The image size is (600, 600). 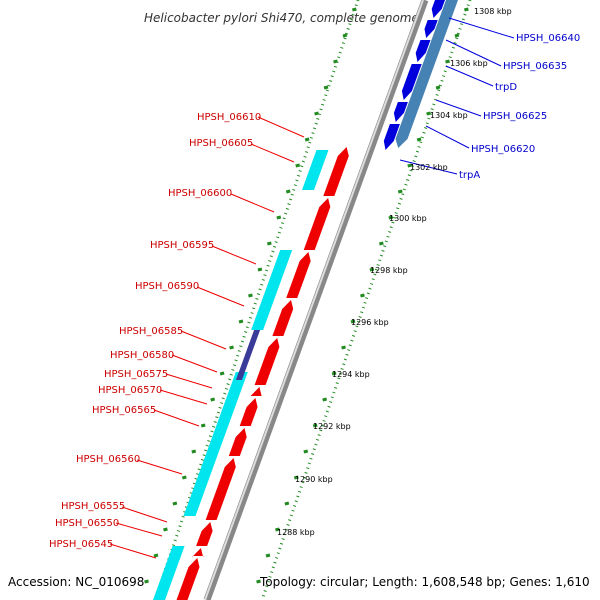 I want to click on gene-label-hpsh-06560: HPSH_06560, so click(x=108, y=459).